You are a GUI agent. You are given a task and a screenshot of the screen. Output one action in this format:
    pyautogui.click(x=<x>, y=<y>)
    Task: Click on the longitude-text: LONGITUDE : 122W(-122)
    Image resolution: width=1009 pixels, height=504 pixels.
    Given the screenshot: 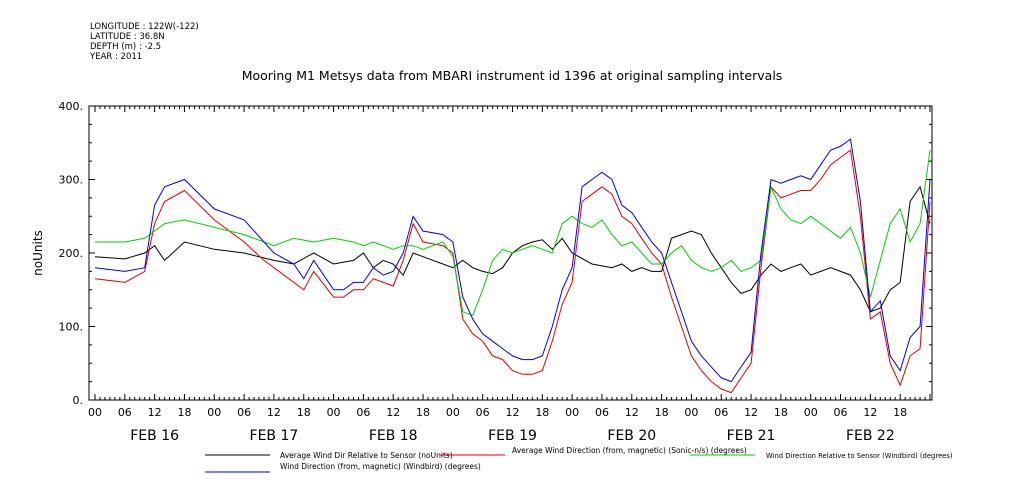 What is the action you would take?
    pyautogui.click(x=144, y=27)
    